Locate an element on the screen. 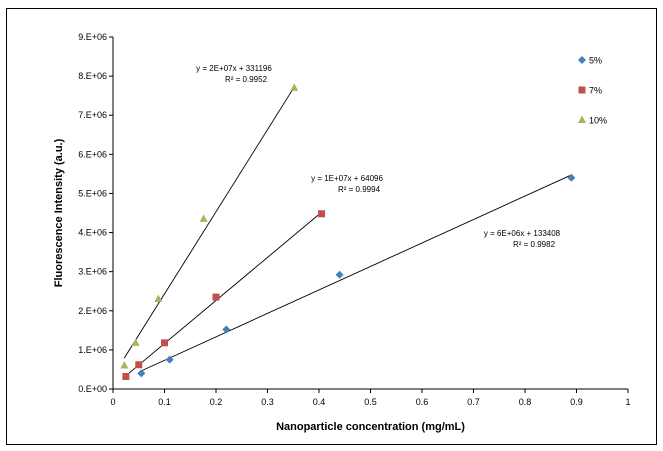  x-tick-label: 0.8 is located at coordinates (525, 402).